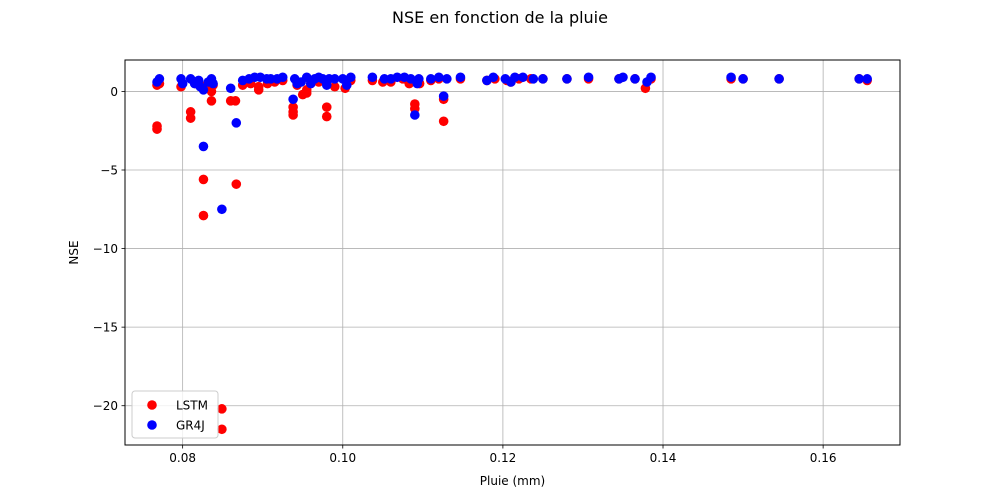 The image size is (1000, 500). What do you see at coordinates (190, 426) in the screenshot?
I see `legend-label-gr4j: GR4J` at bounding box center [190, 426].